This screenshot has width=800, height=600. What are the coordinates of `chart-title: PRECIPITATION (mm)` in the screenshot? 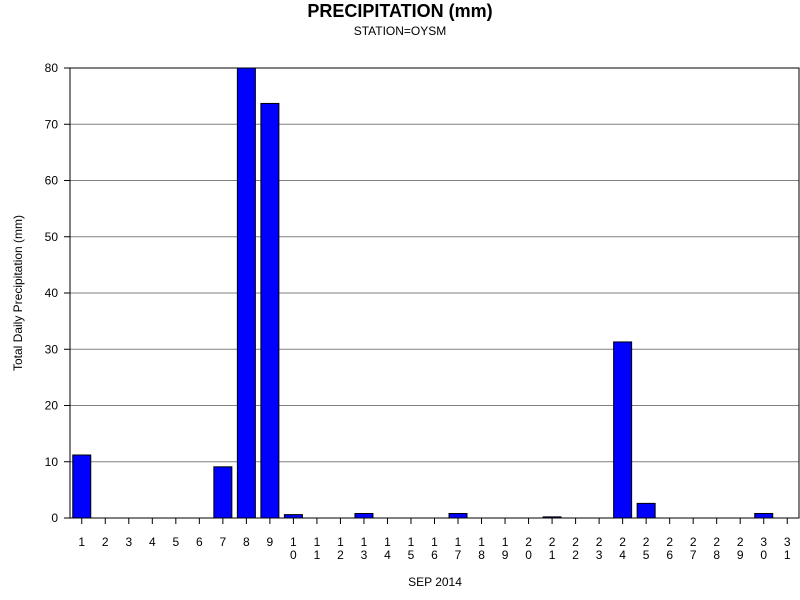 It's located at (399, 11).